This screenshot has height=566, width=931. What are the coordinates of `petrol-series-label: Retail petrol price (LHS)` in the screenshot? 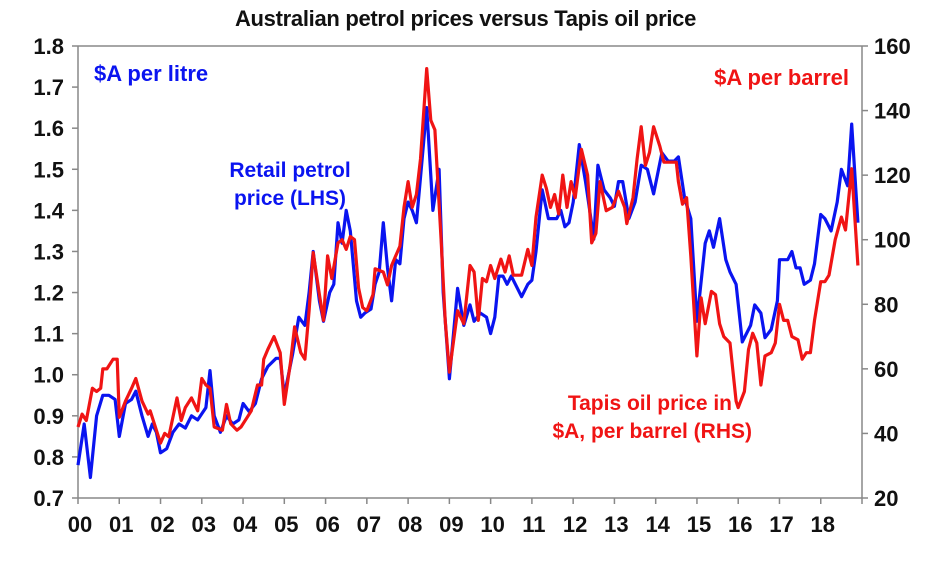 It's located at (290, 185).